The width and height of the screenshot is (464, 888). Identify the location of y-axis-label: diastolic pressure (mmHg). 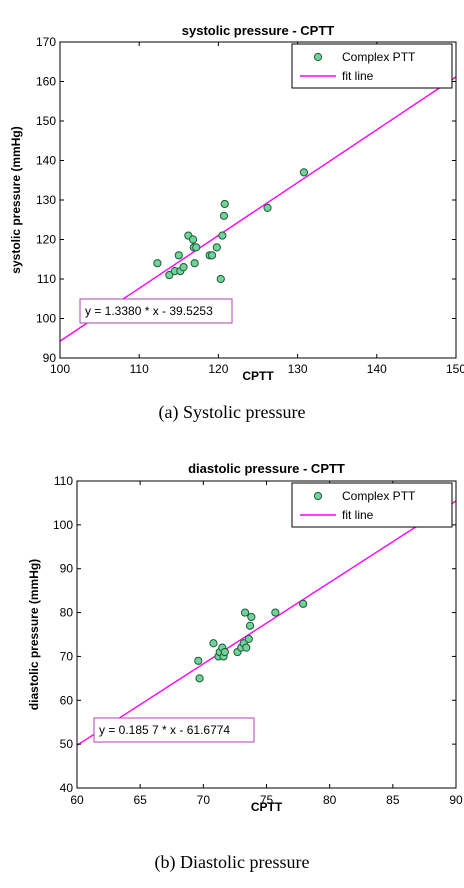
(34, 634).